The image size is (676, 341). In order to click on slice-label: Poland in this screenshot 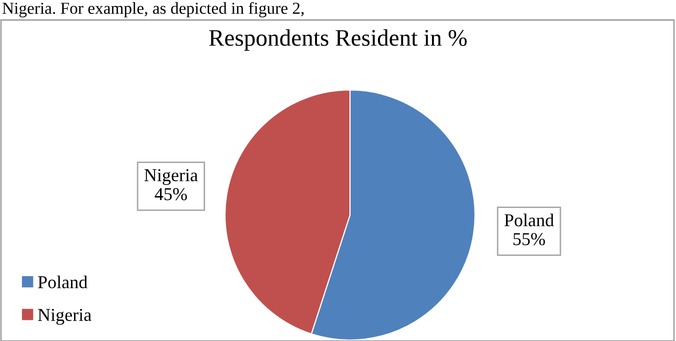, I will do `click(529, 220)`.